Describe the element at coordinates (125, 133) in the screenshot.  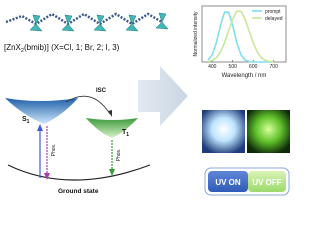
I see `triplet-label: T1` at that location.